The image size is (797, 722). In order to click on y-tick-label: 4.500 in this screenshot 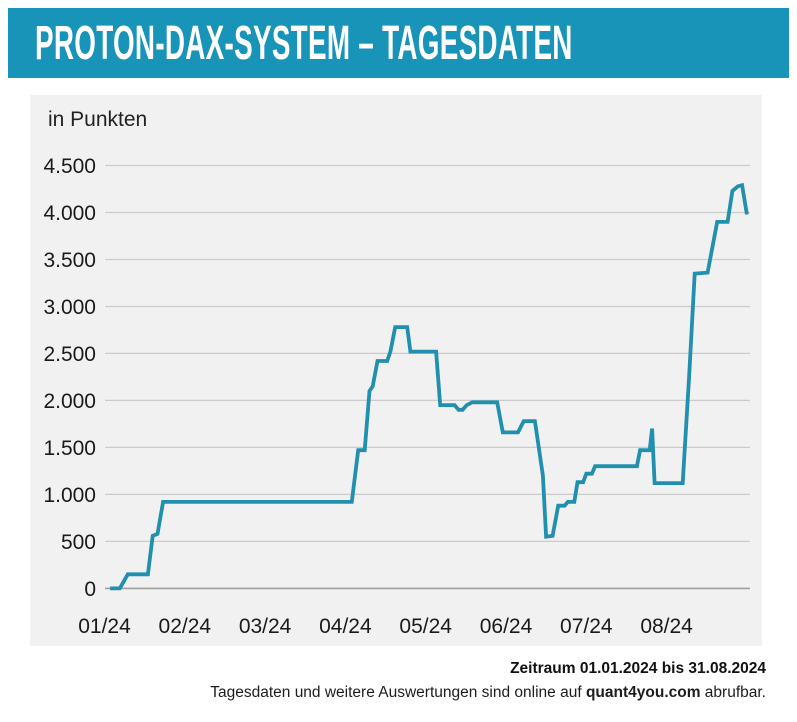, I will do `click(69, 166)`.